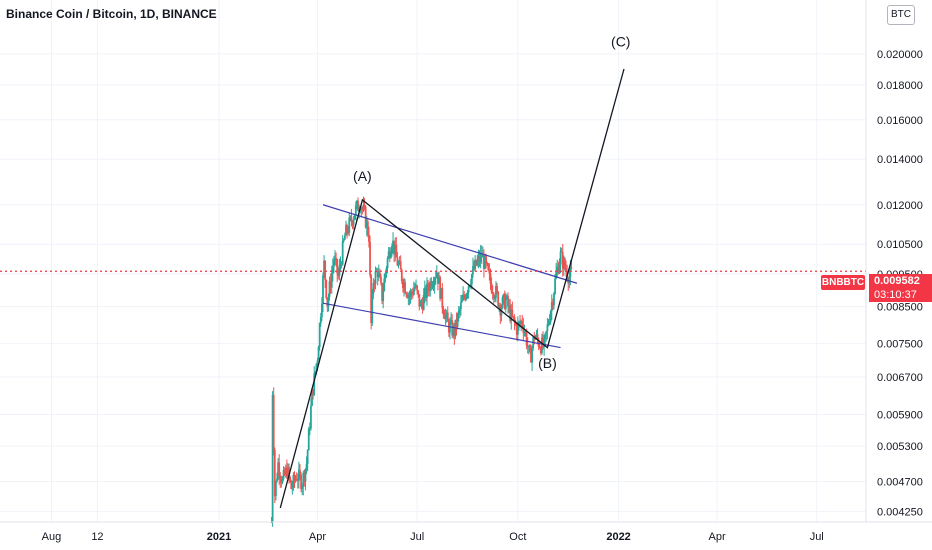 This screenshot has height=550, width=932. Describe the element at coordinates (52, 537) in the screenshot. I see `x-tick-label: Aug` at that location.